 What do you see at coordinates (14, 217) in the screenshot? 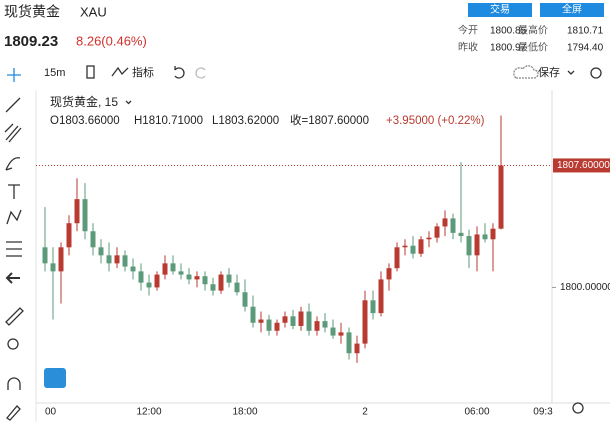
I see `pattern-tool` at bounding box center [14, 217].